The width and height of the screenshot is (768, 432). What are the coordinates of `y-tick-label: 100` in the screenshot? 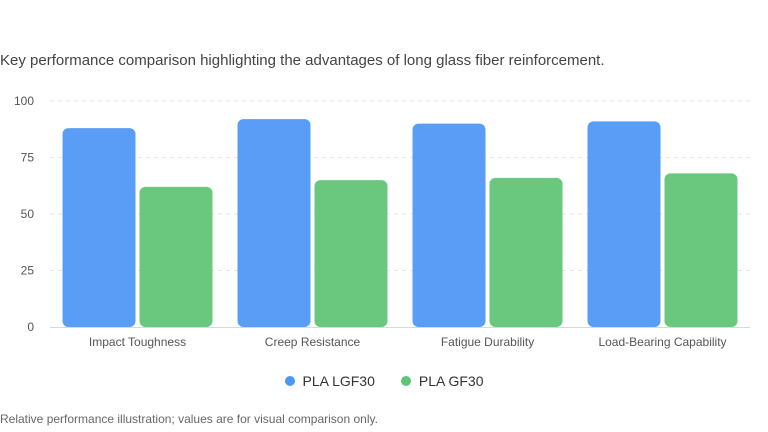 It's located at (24, 101).